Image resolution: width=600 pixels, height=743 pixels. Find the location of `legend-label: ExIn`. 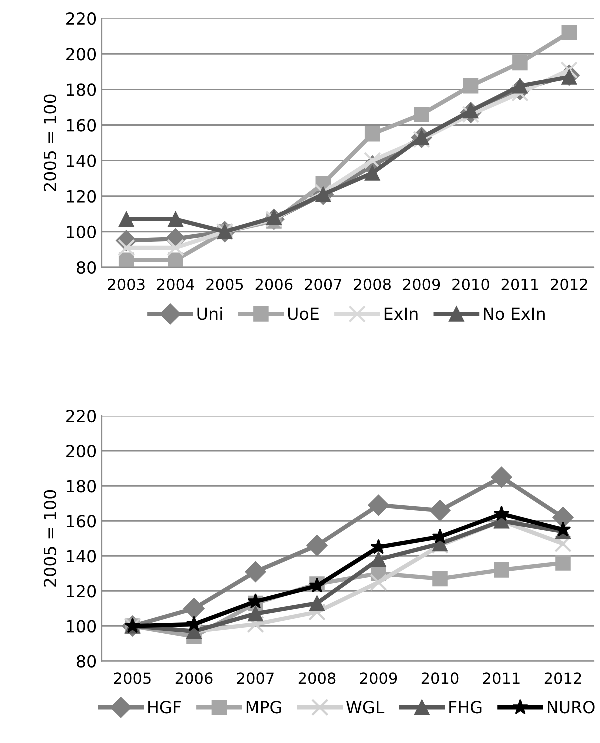

legend-label: ExIn is located at coordinates (401, 314).